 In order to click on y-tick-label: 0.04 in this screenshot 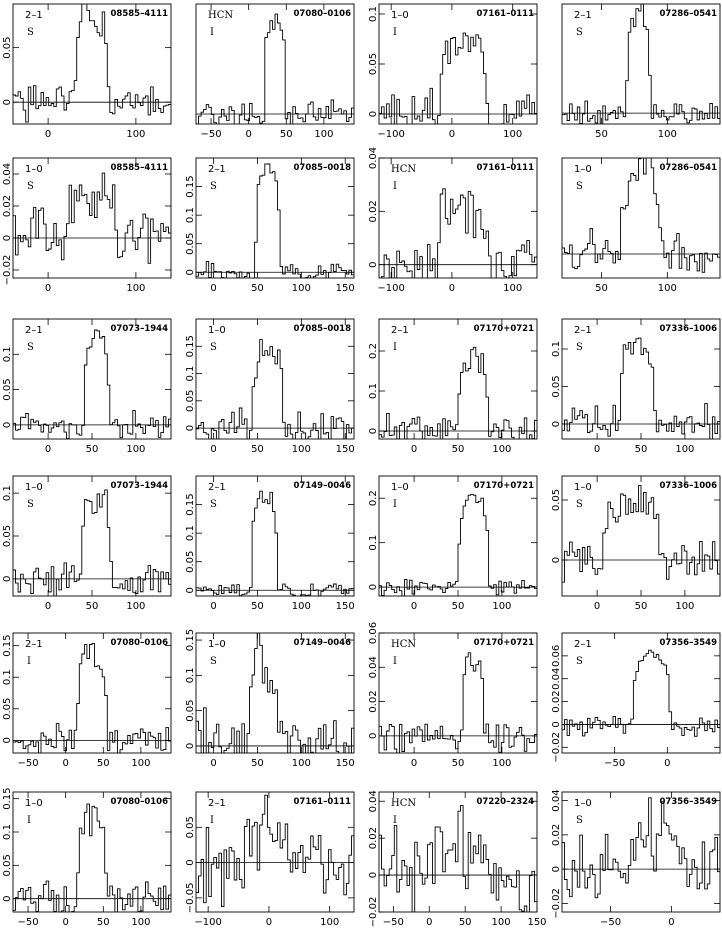, I will do `click(373, 158)`.